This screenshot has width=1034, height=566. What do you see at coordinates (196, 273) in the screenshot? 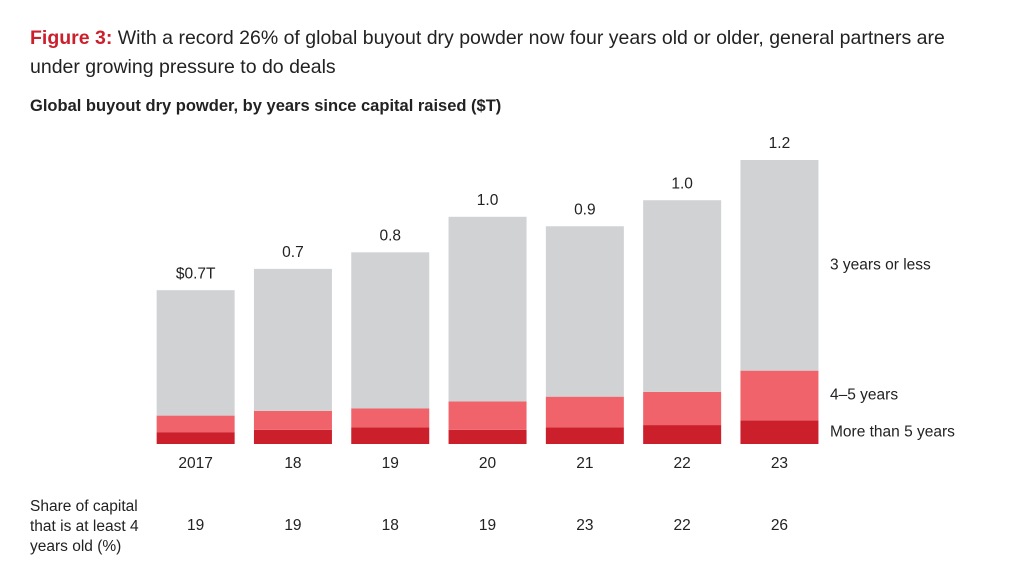
I see `total-label: $0.7T` at bounding box center [196, 273].